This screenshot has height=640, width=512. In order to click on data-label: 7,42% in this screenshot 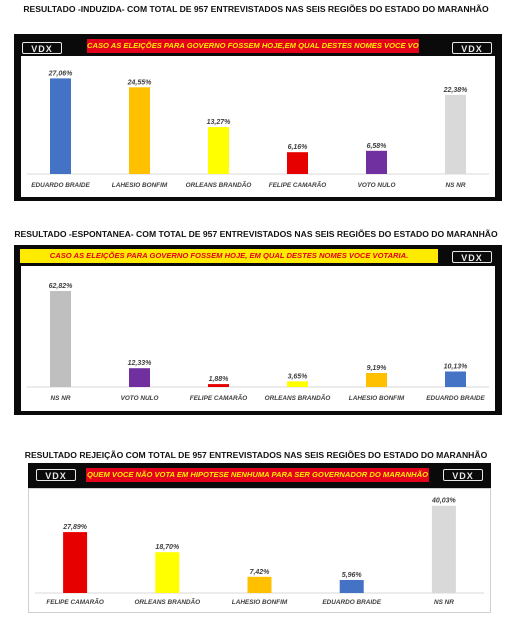, I will do `click(260, 572)`.